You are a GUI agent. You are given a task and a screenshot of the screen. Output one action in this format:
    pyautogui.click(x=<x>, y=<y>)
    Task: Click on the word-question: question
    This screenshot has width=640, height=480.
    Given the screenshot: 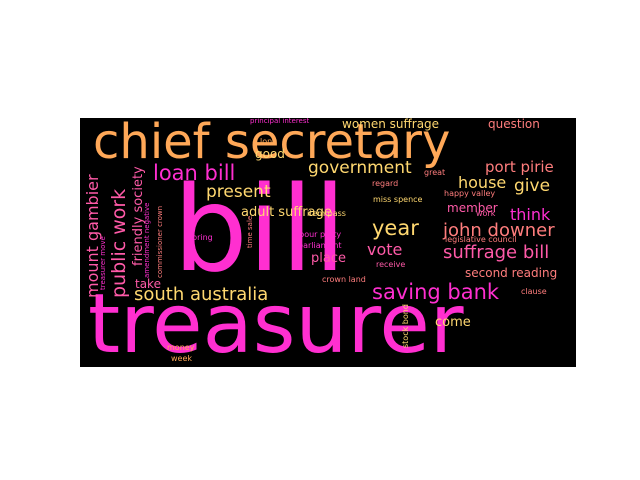 What is the action you would take?
    pyautogui.click(x=514, y=124)
    